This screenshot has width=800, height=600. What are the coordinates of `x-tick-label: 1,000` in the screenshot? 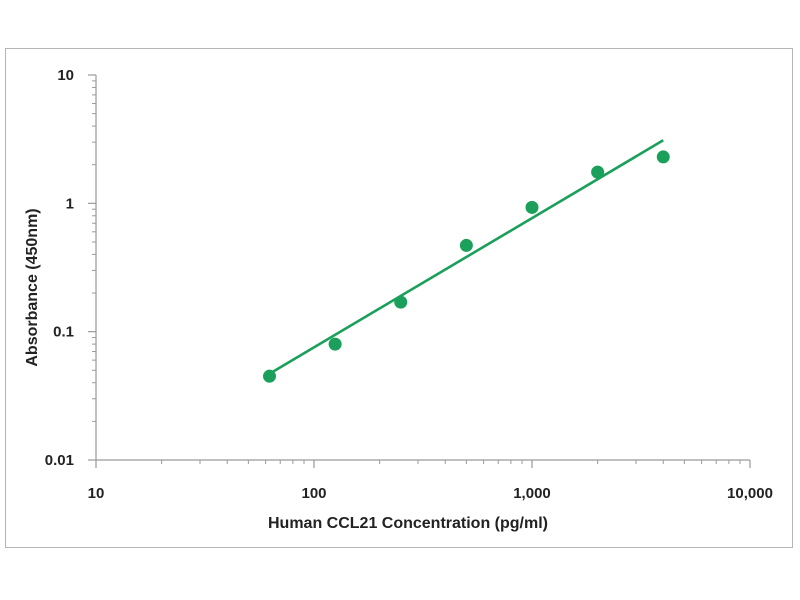 It's located at (532, 493).